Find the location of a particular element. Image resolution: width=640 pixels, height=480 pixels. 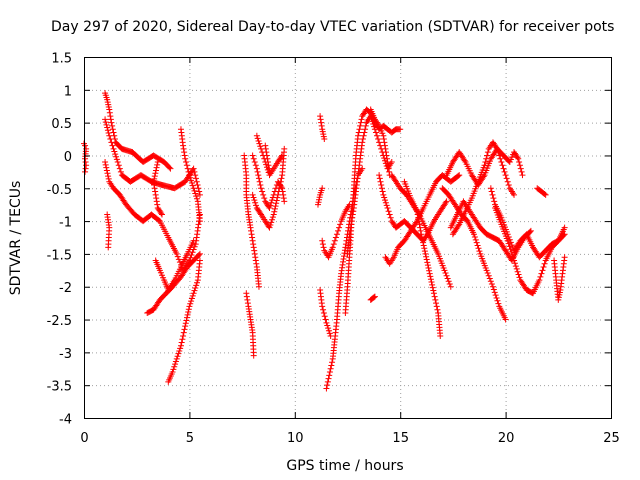

y-tick-label: -3 is located at coordinates (65, 354).